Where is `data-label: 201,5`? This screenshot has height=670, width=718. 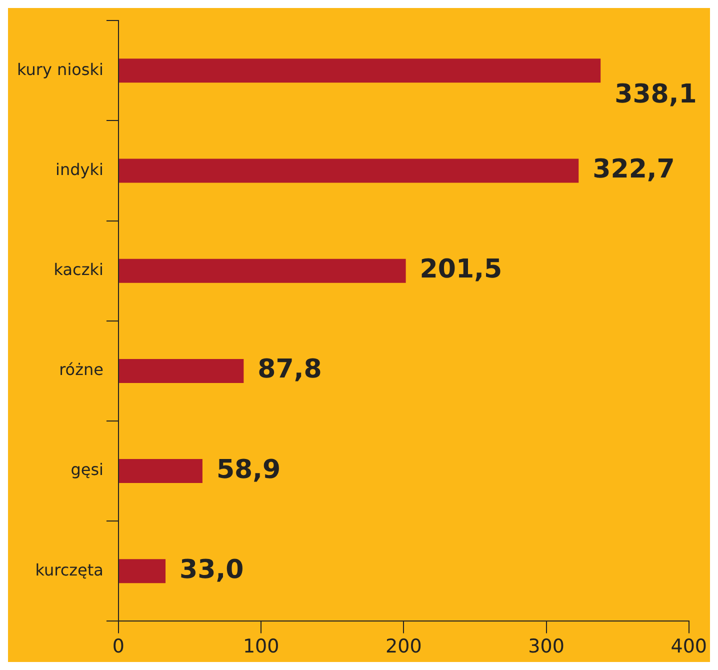
data-label: 201,5 is located at coordinates (461, 269).